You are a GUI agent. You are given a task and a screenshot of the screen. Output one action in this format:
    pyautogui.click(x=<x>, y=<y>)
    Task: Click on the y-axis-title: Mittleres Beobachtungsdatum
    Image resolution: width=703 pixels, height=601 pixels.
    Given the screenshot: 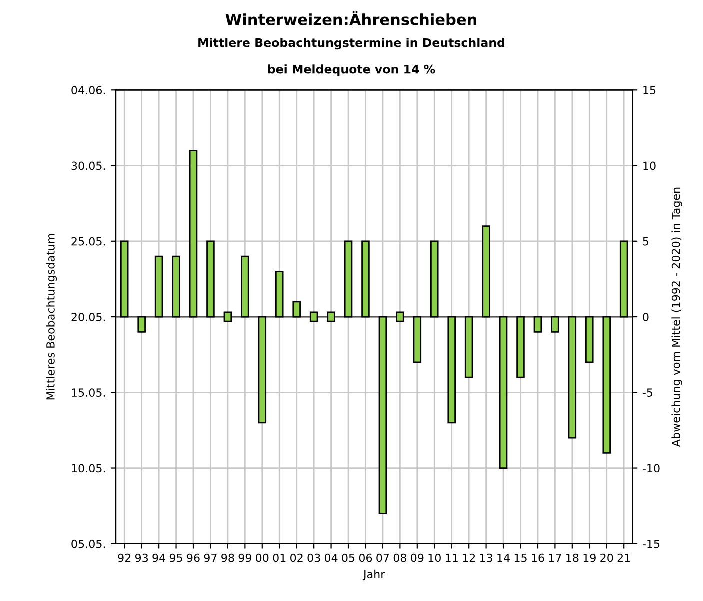 What is the action you would take?
    pyautogui.click(x=52, y=317)
    